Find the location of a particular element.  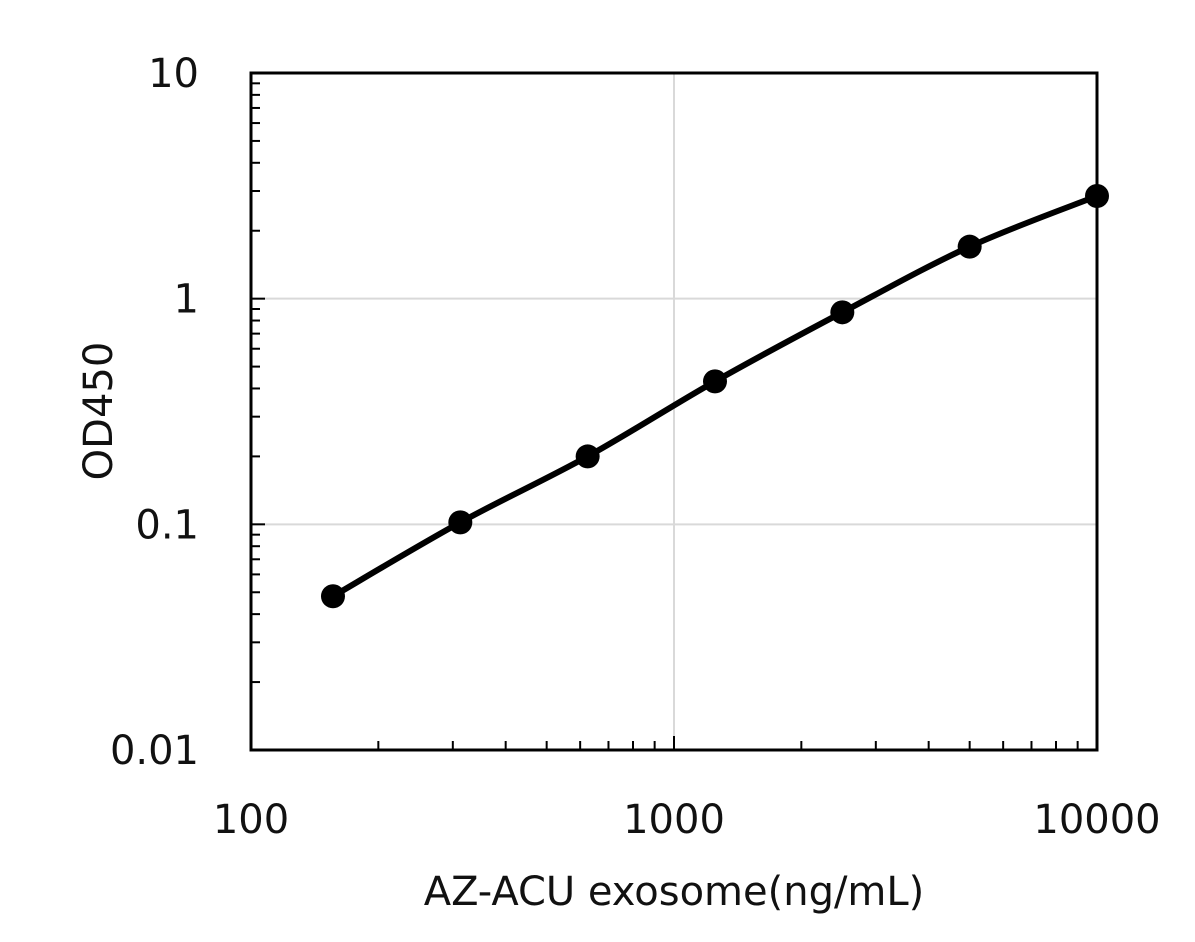

y-tick-labels: 0.01 0.1 1 10 is located at coordinates (154, 412).